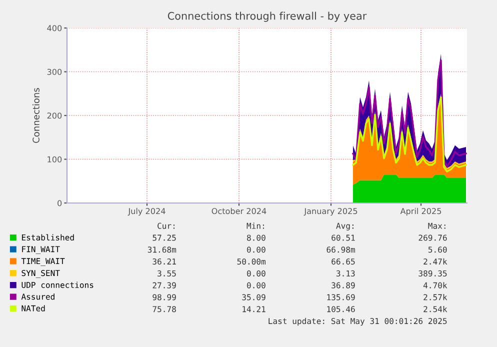  I want to click on legend-label: Assured, so click(37, 296).